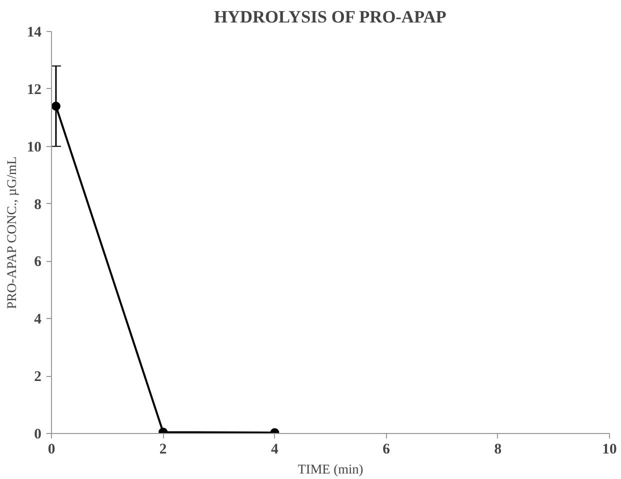 The width and height of the screenshot is (621, 479). I want to click on x-tick-label: 6, so click(386, 450).